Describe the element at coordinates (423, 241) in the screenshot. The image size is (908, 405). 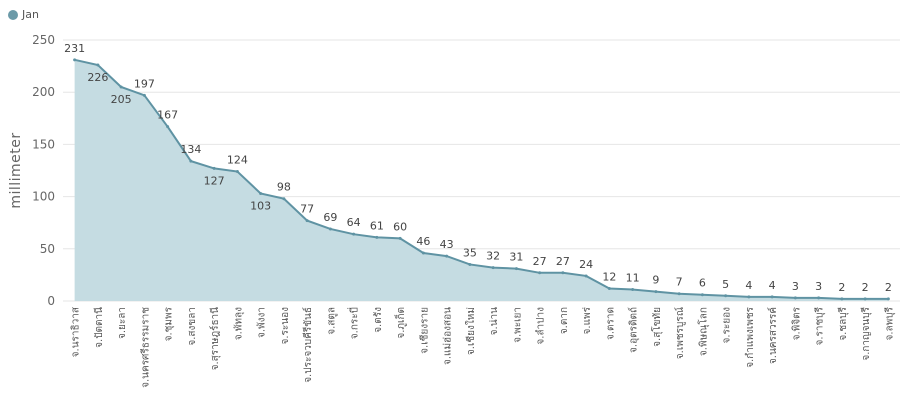
I see `data-label: 46` at that location.